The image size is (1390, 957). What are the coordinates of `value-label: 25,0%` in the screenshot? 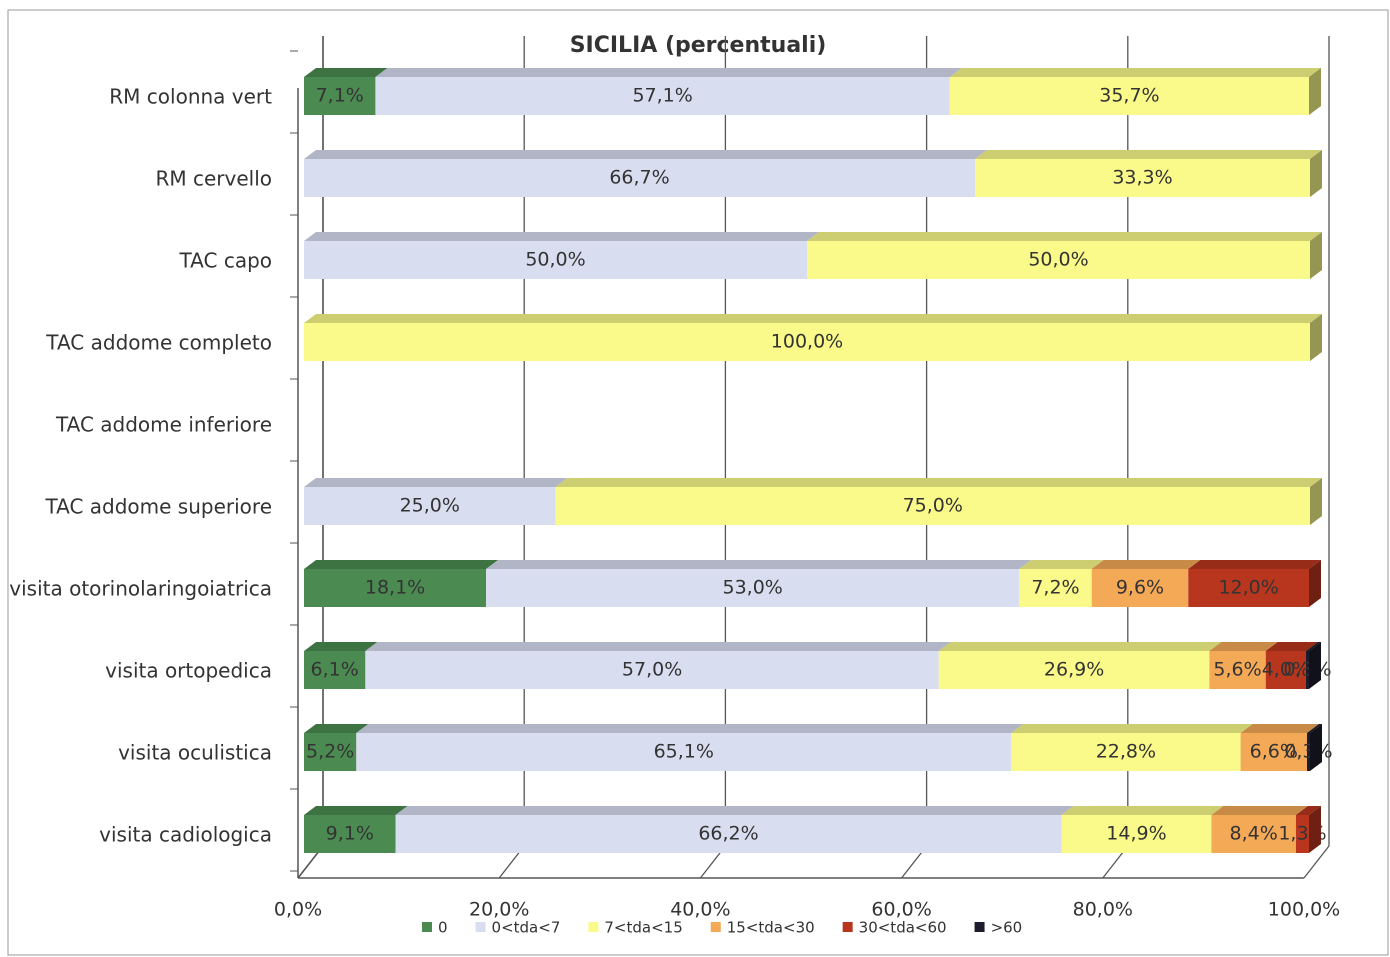 It's located at (430, 506).